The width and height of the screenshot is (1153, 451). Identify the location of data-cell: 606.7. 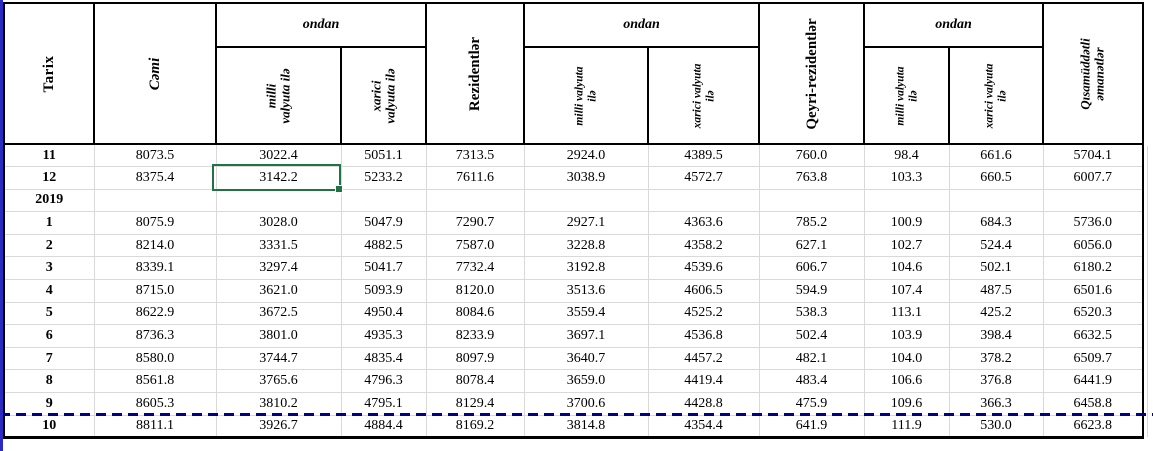
(811, 268).